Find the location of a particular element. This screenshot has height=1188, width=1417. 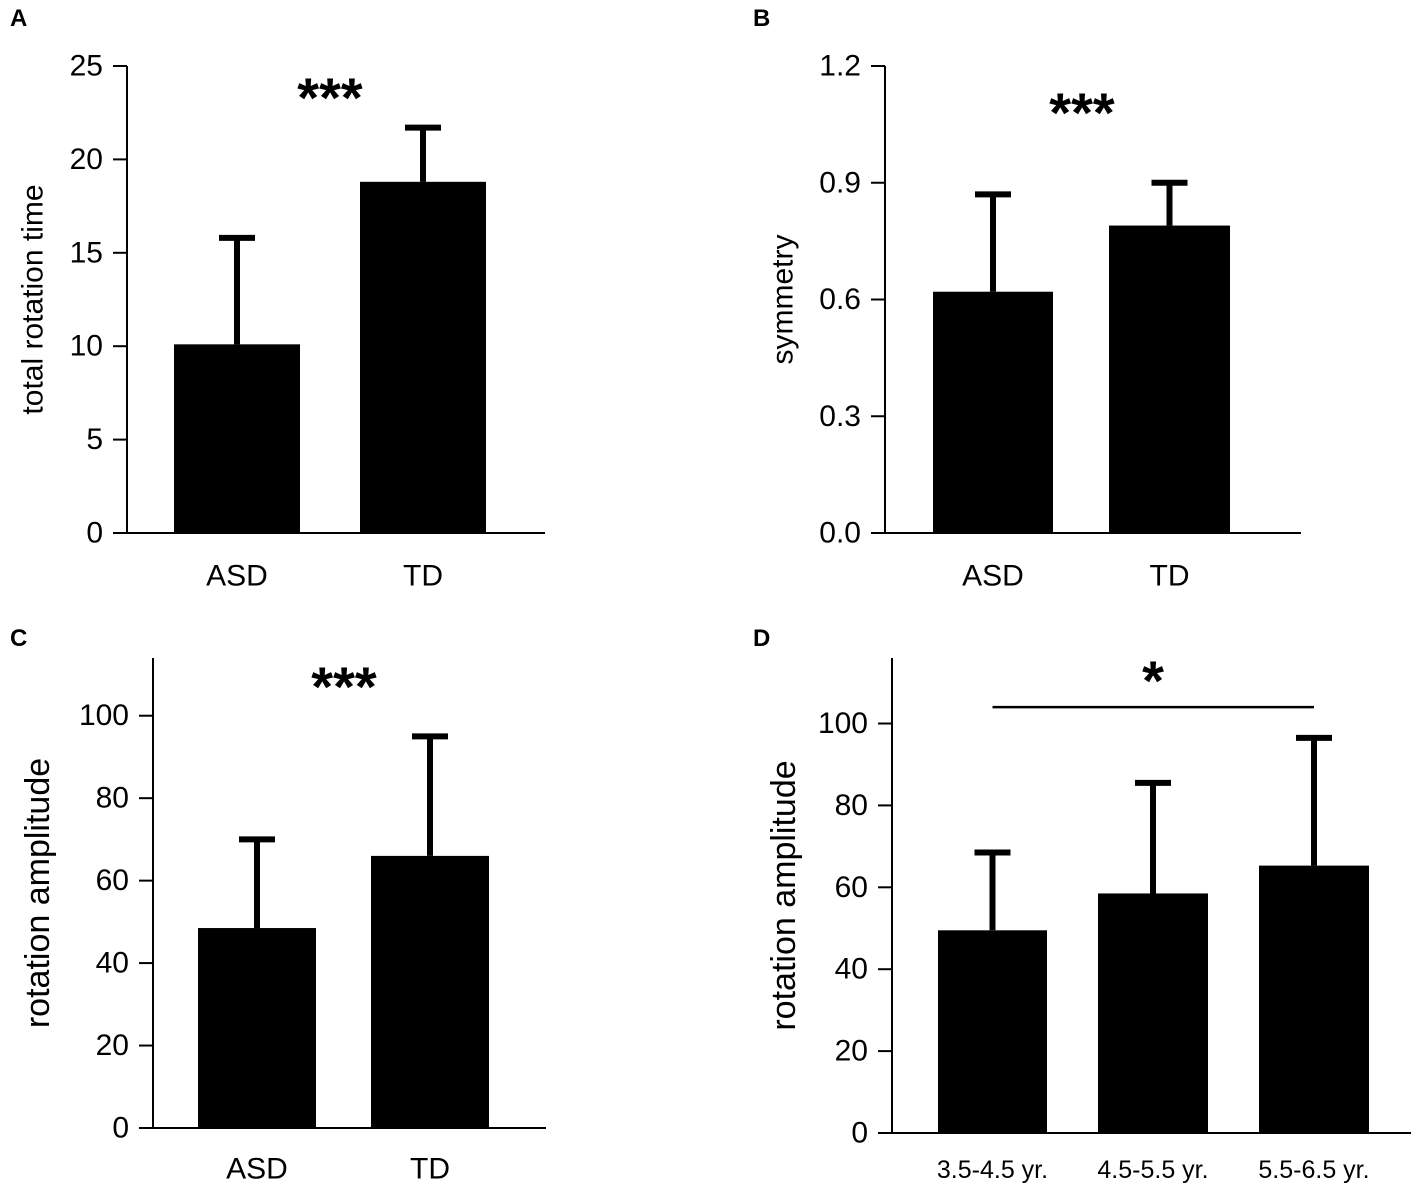

panel-c-y-tick-label: 40 is located at coordinates (112, 963).